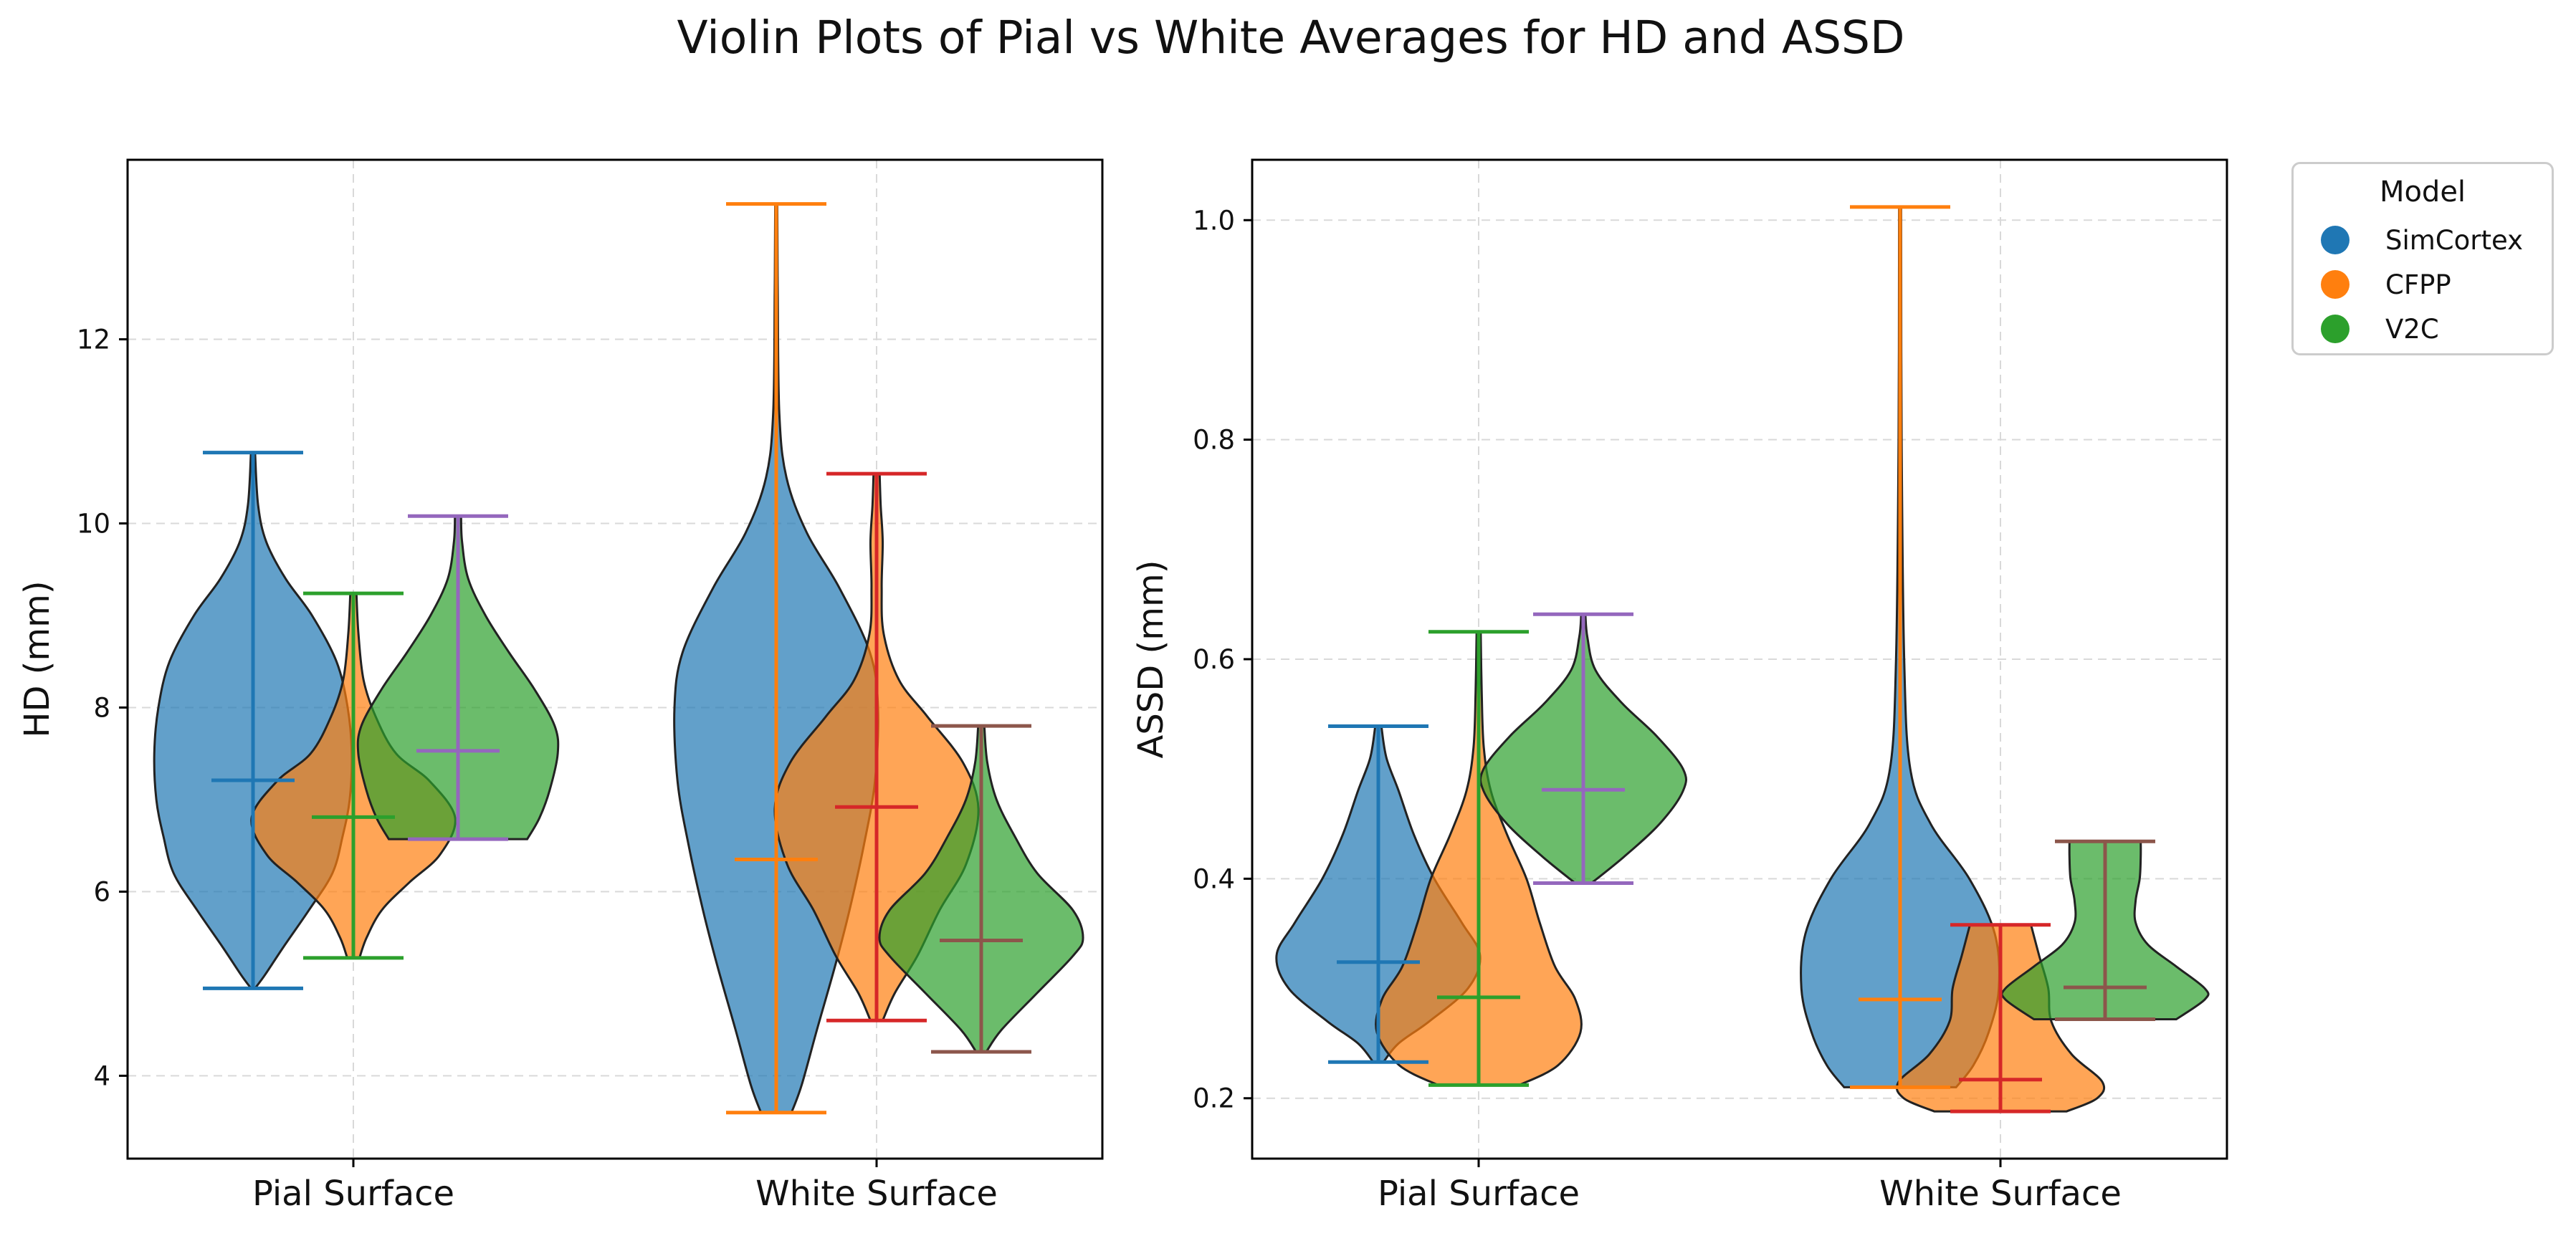 This screenshot has width=2576, height=1236. I want to click on legend-item-v2c: V2C, so click(2380, 328).